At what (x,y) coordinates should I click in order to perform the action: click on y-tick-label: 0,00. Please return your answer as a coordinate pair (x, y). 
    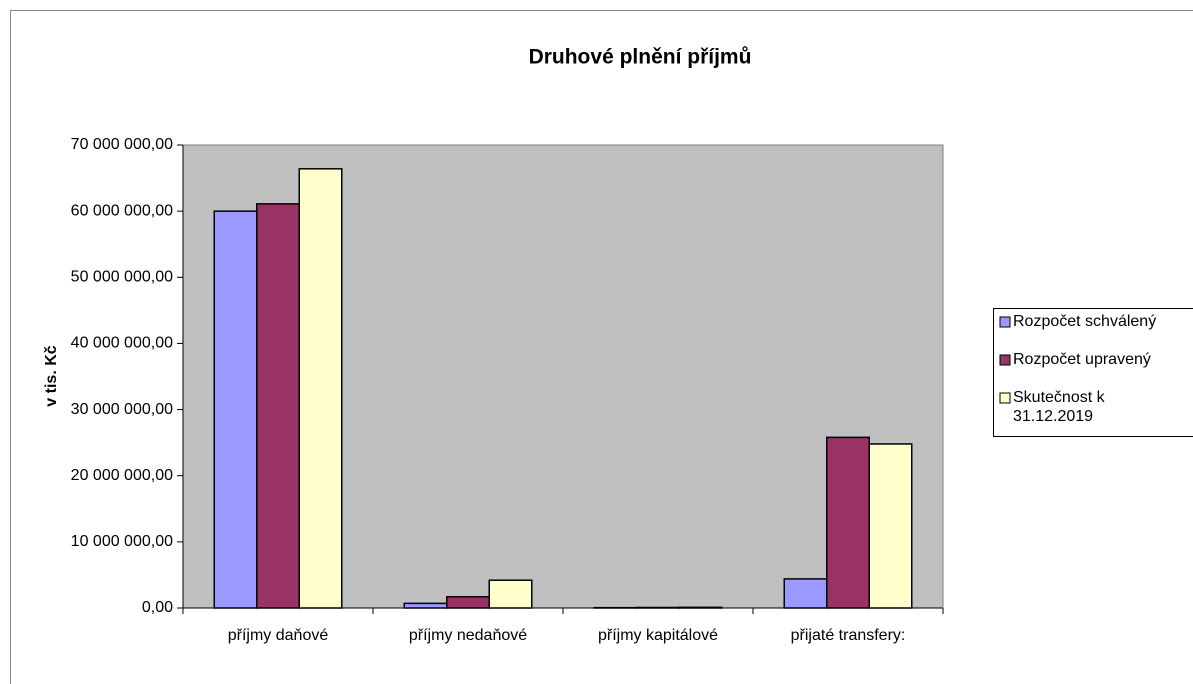
    Looking at the image, I should click on (157, 607).